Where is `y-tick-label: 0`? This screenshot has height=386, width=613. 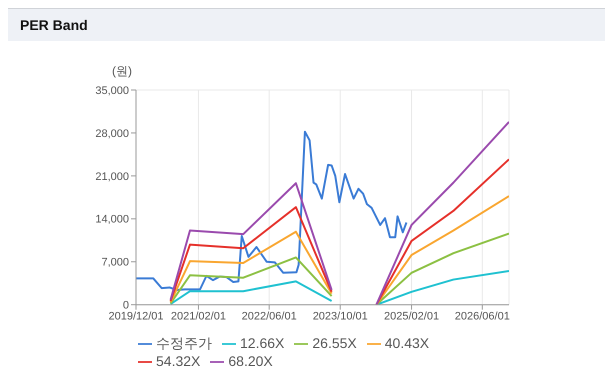 y-tick-label: 0 is located at coordinates (125, 306).